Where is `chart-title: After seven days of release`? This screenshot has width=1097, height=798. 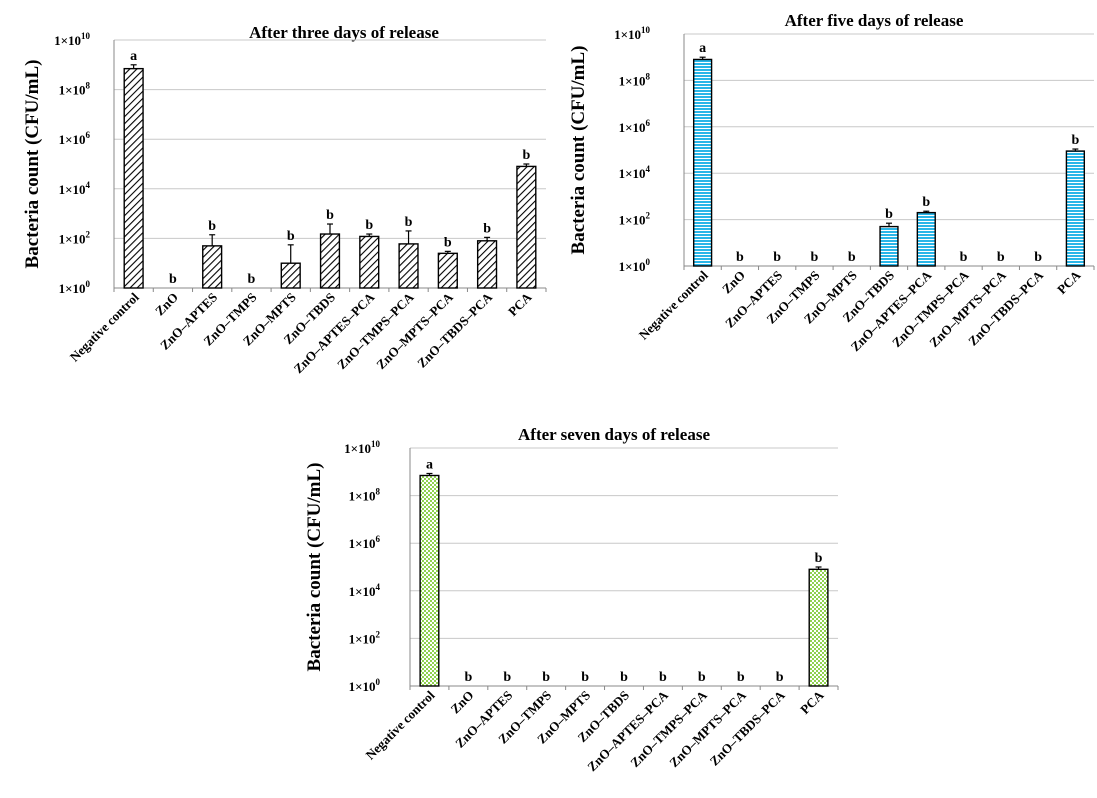 chart-title: After seven days of release is located at coordinates (614, 434).